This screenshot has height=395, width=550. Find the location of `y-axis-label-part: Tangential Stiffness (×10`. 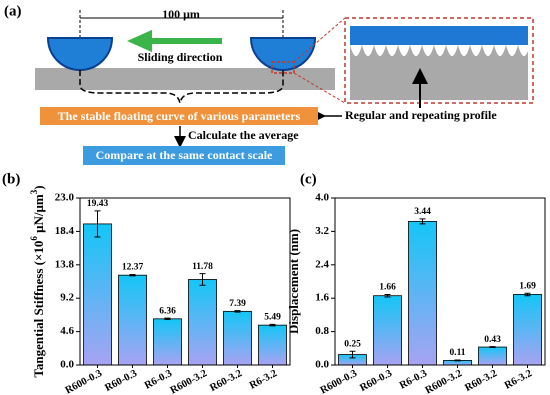

y-axis-label-part: Tangential Stiffness (×10 is located at coordinates (38, 309).